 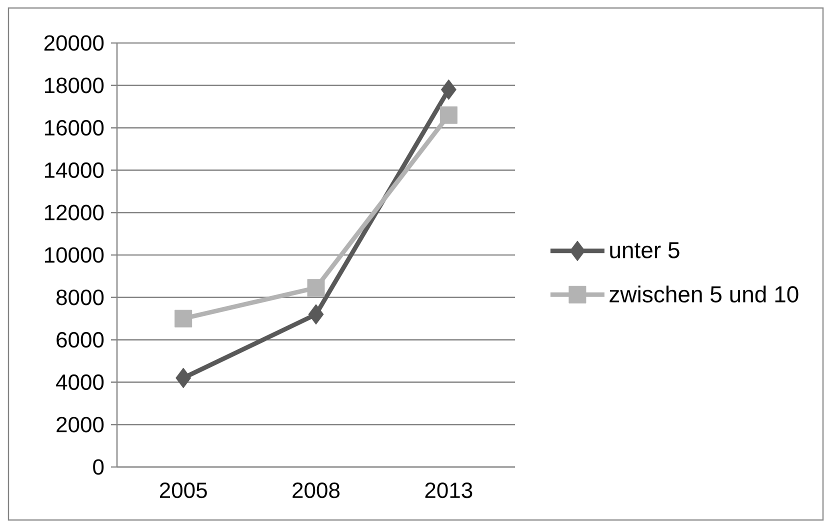 I want to click on y-tick-label: 0, so click(x=98, y=467).